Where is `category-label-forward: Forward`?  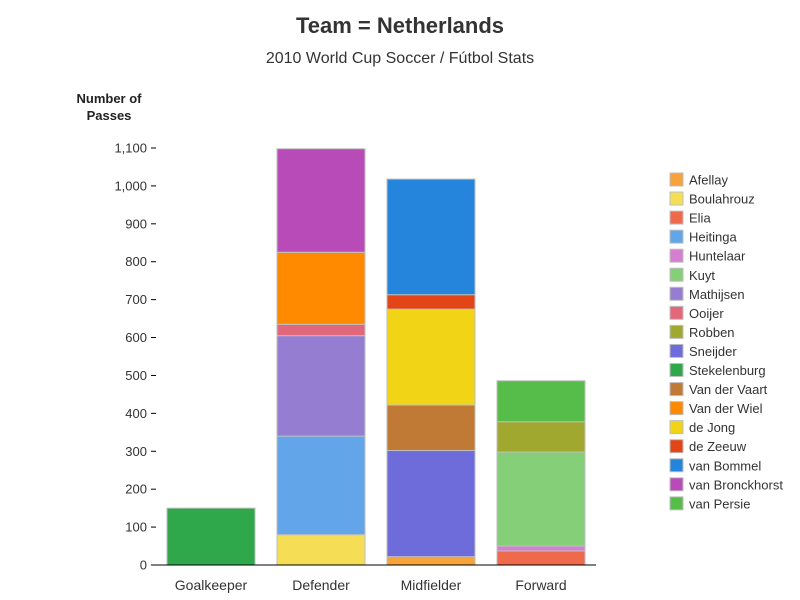 category-label-forward: Forward is located at coordinates (540, 585).